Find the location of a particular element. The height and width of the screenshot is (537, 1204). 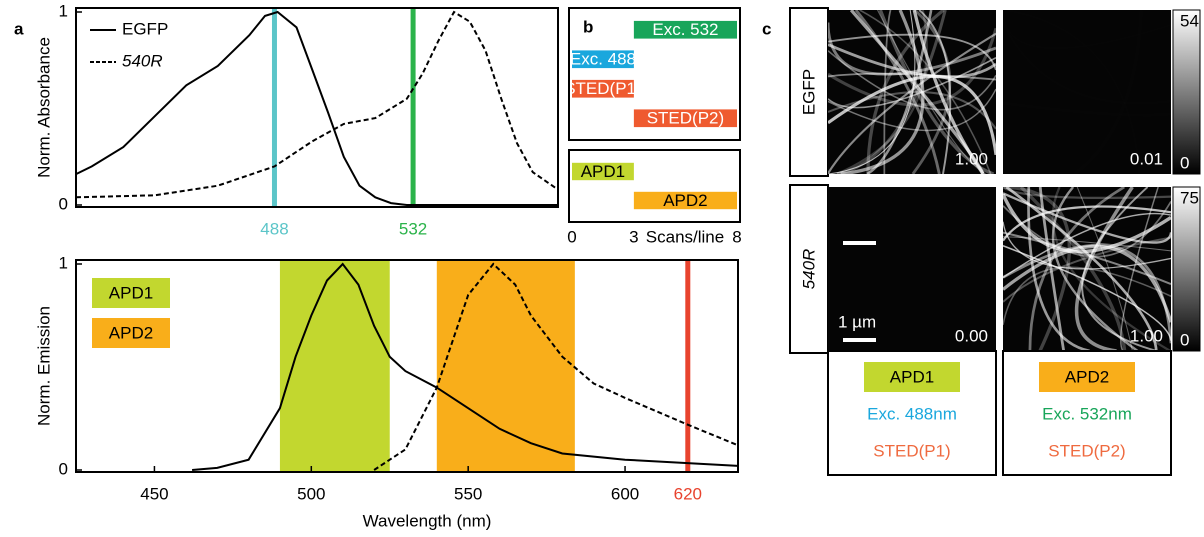

x-tick-label: 550 is located at coordinates (468, 493).